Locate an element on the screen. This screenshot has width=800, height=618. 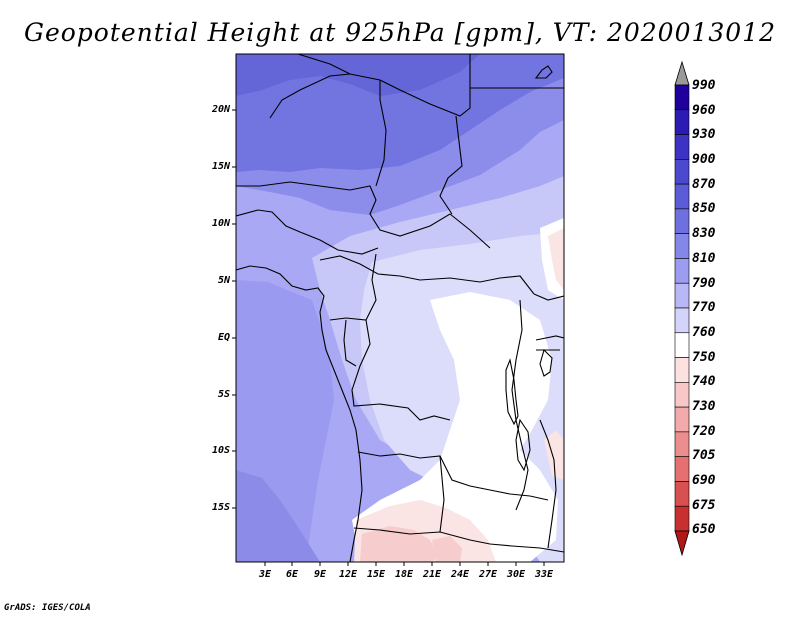
lat-label-10n: 10N is located at coordinates (220, 223).